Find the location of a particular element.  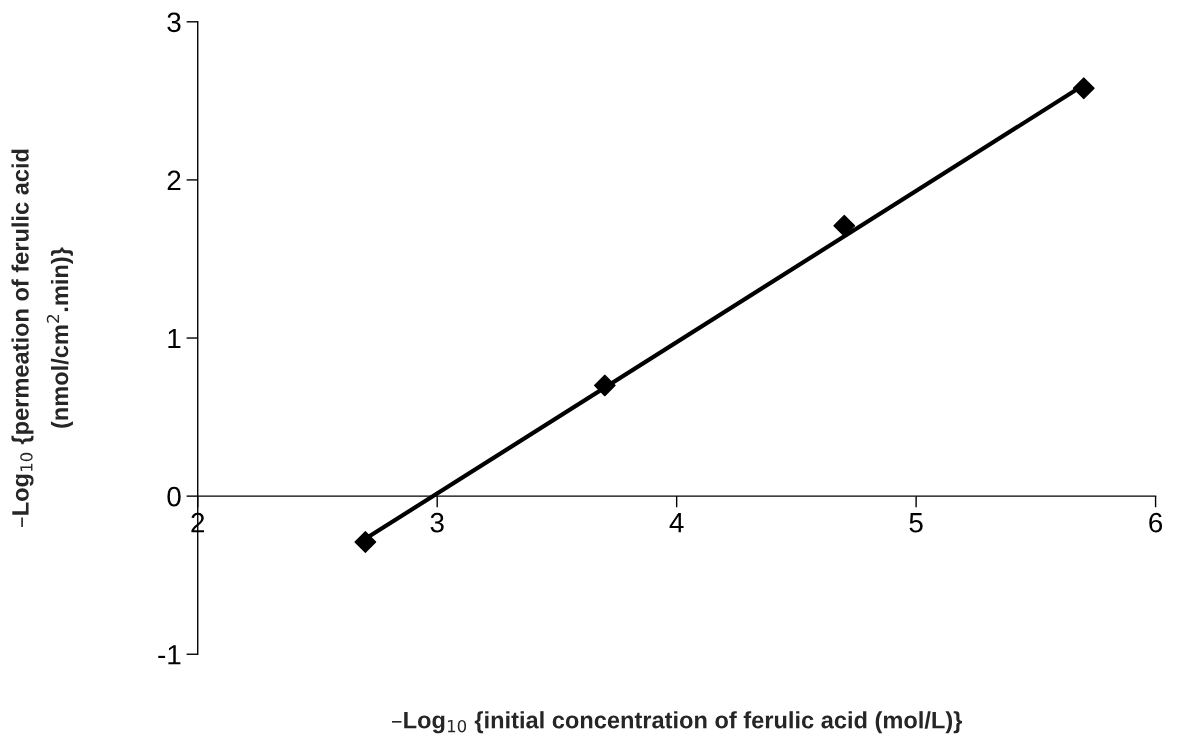

x-tick-label: 5 is located at coordinates (916, 523).